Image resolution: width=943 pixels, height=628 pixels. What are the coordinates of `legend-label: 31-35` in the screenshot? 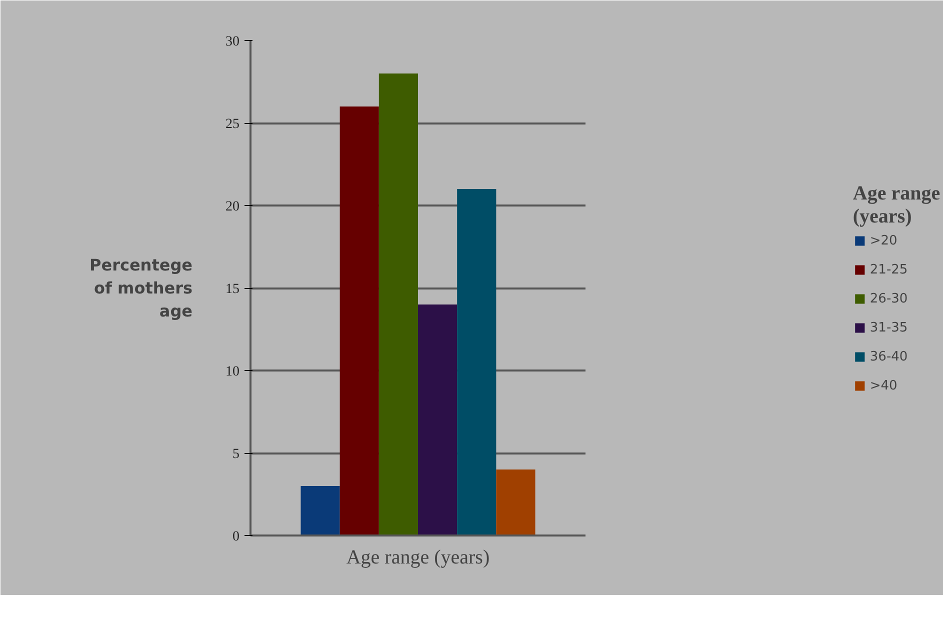 It's located at (889, 327).